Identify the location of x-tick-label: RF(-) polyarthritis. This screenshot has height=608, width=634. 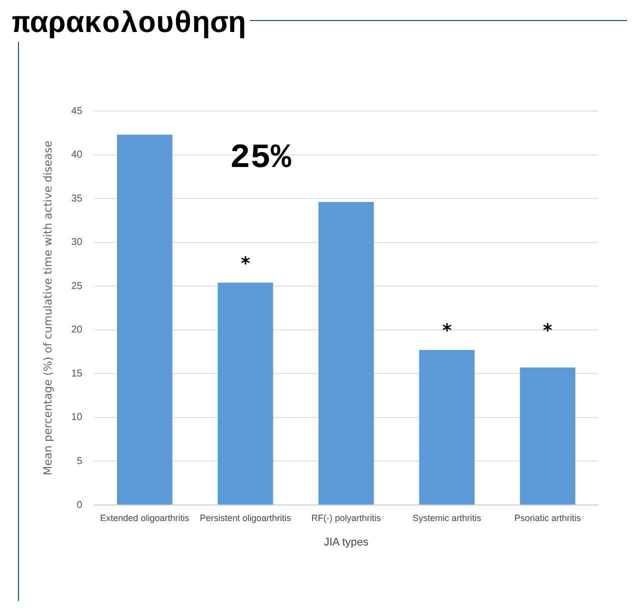
(346, 517).